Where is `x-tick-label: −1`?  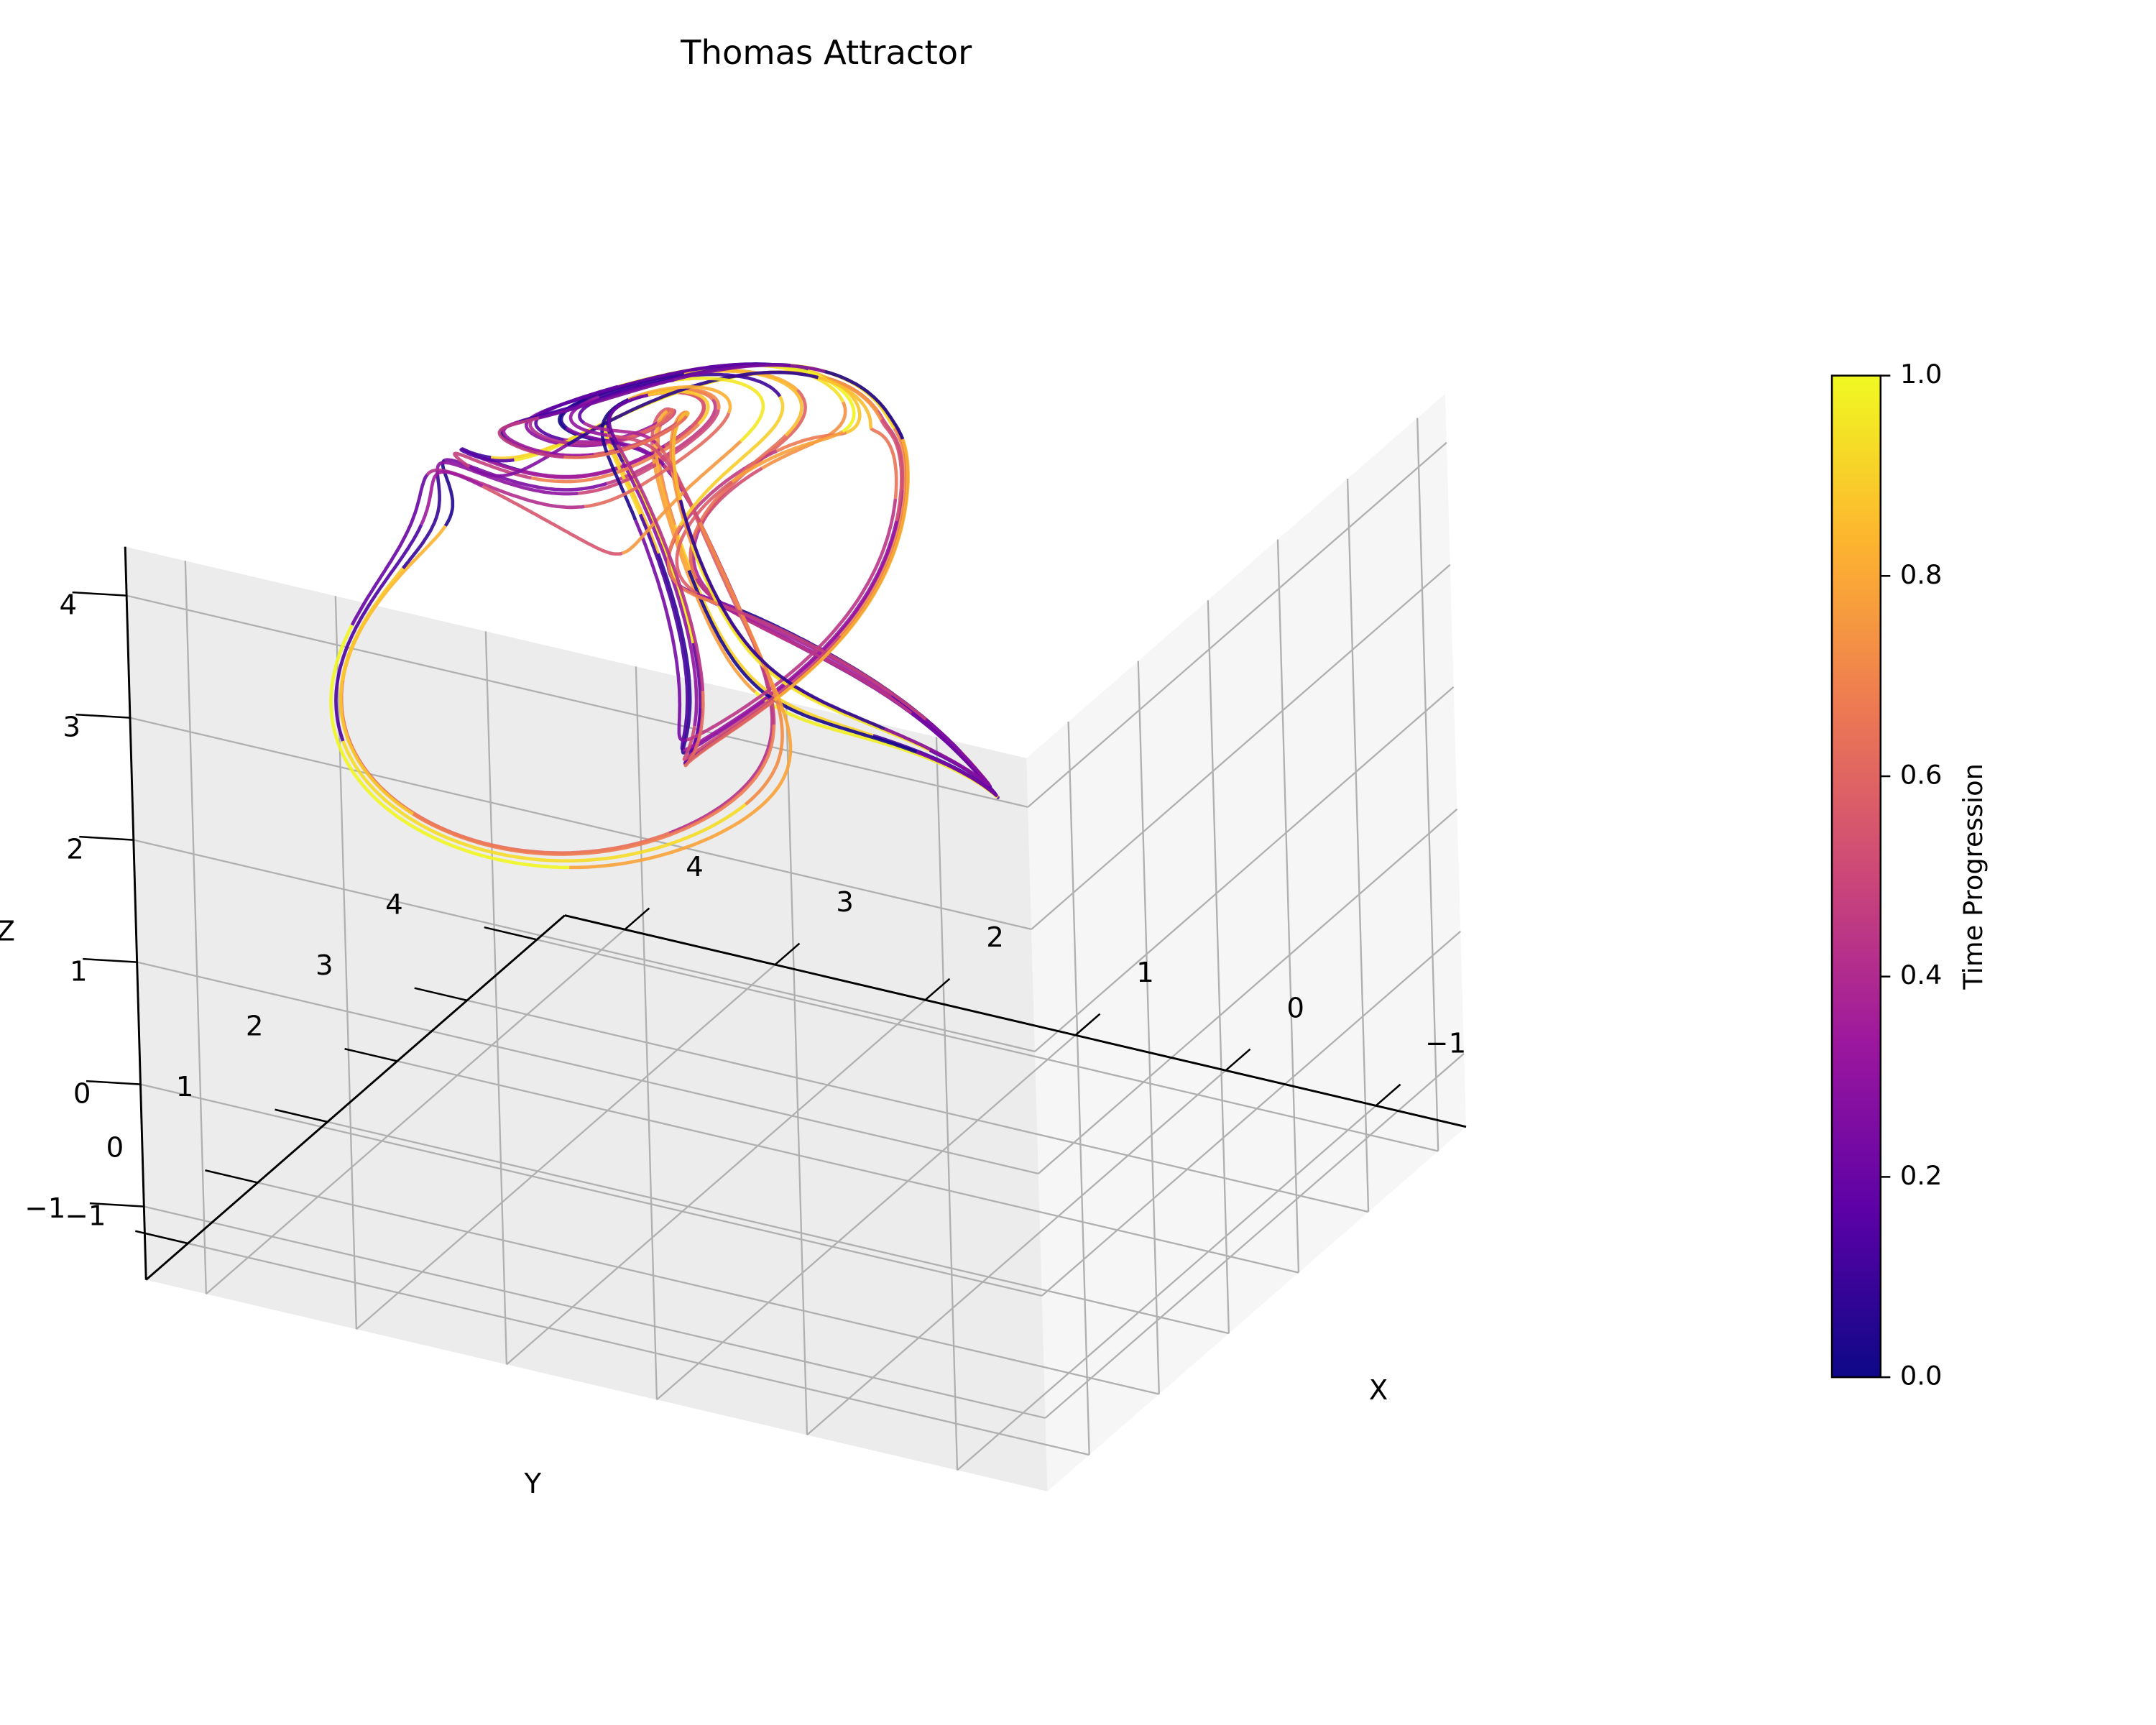 x-tick-label: −1 is located at coordinates (44, 1208).